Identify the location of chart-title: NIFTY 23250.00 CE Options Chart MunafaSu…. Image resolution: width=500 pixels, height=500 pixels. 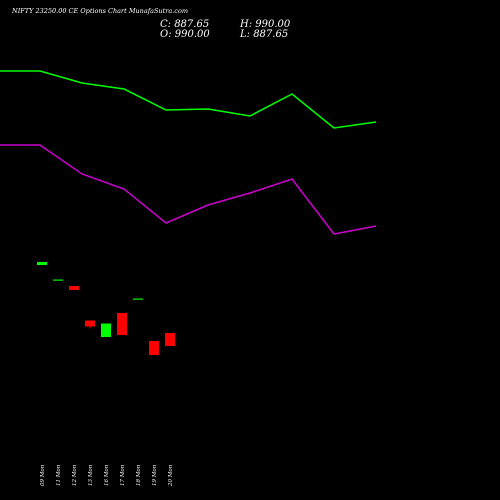
(99, 11).